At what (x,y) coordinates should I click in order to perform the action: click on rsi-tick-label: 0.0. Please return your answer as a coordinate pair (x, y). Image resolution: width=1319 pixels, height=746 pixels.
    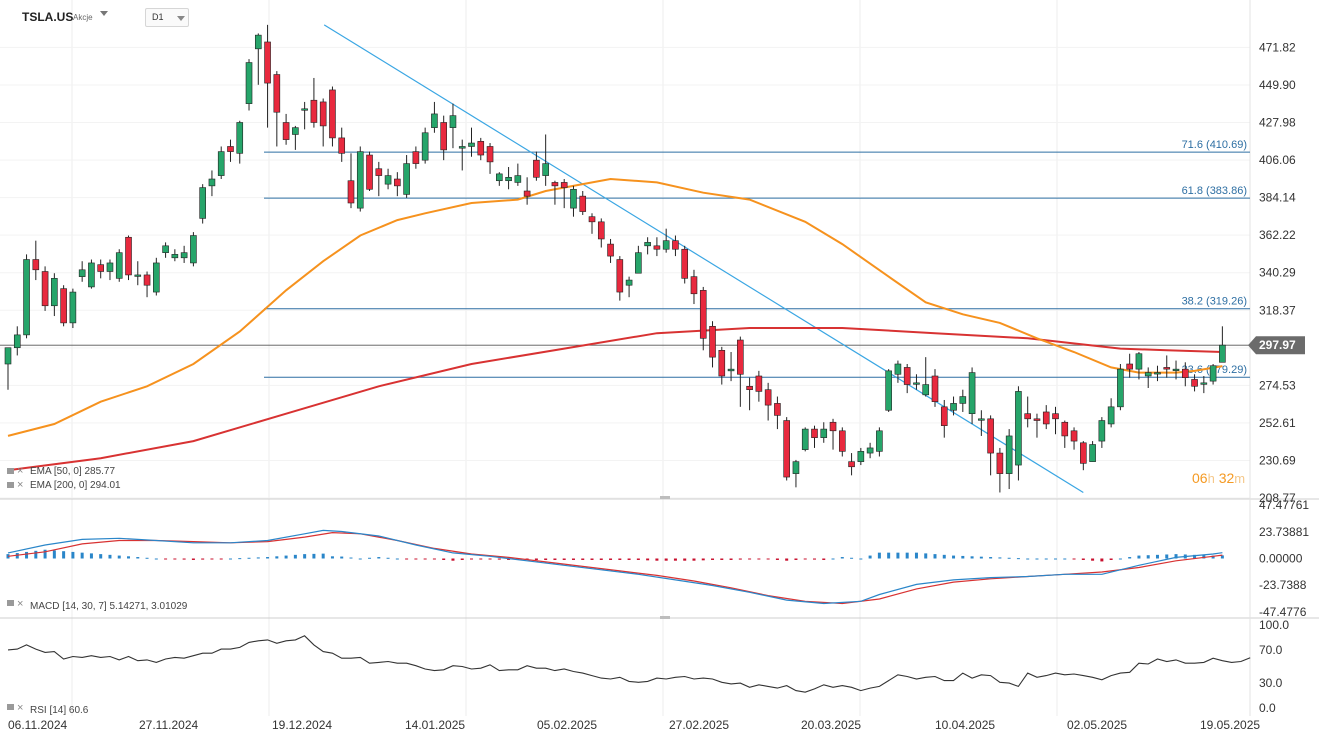
    Looking at the image, I should click on (1267, 708).